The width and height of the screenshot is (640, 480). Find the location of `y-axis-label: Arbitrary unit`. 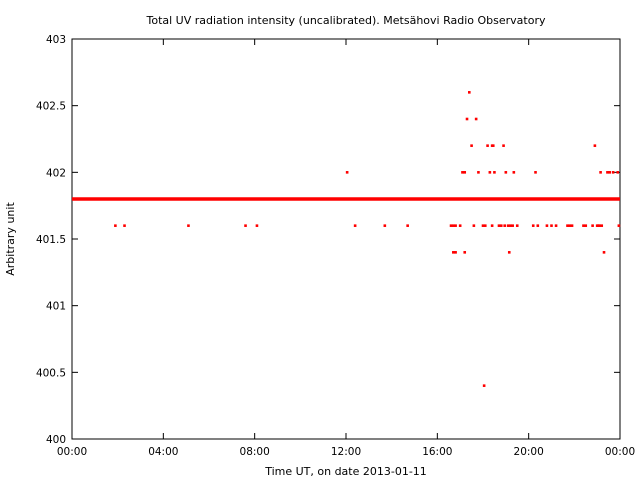

y-axis-label: Arbitrary unit is located at coordinates (10, 239).